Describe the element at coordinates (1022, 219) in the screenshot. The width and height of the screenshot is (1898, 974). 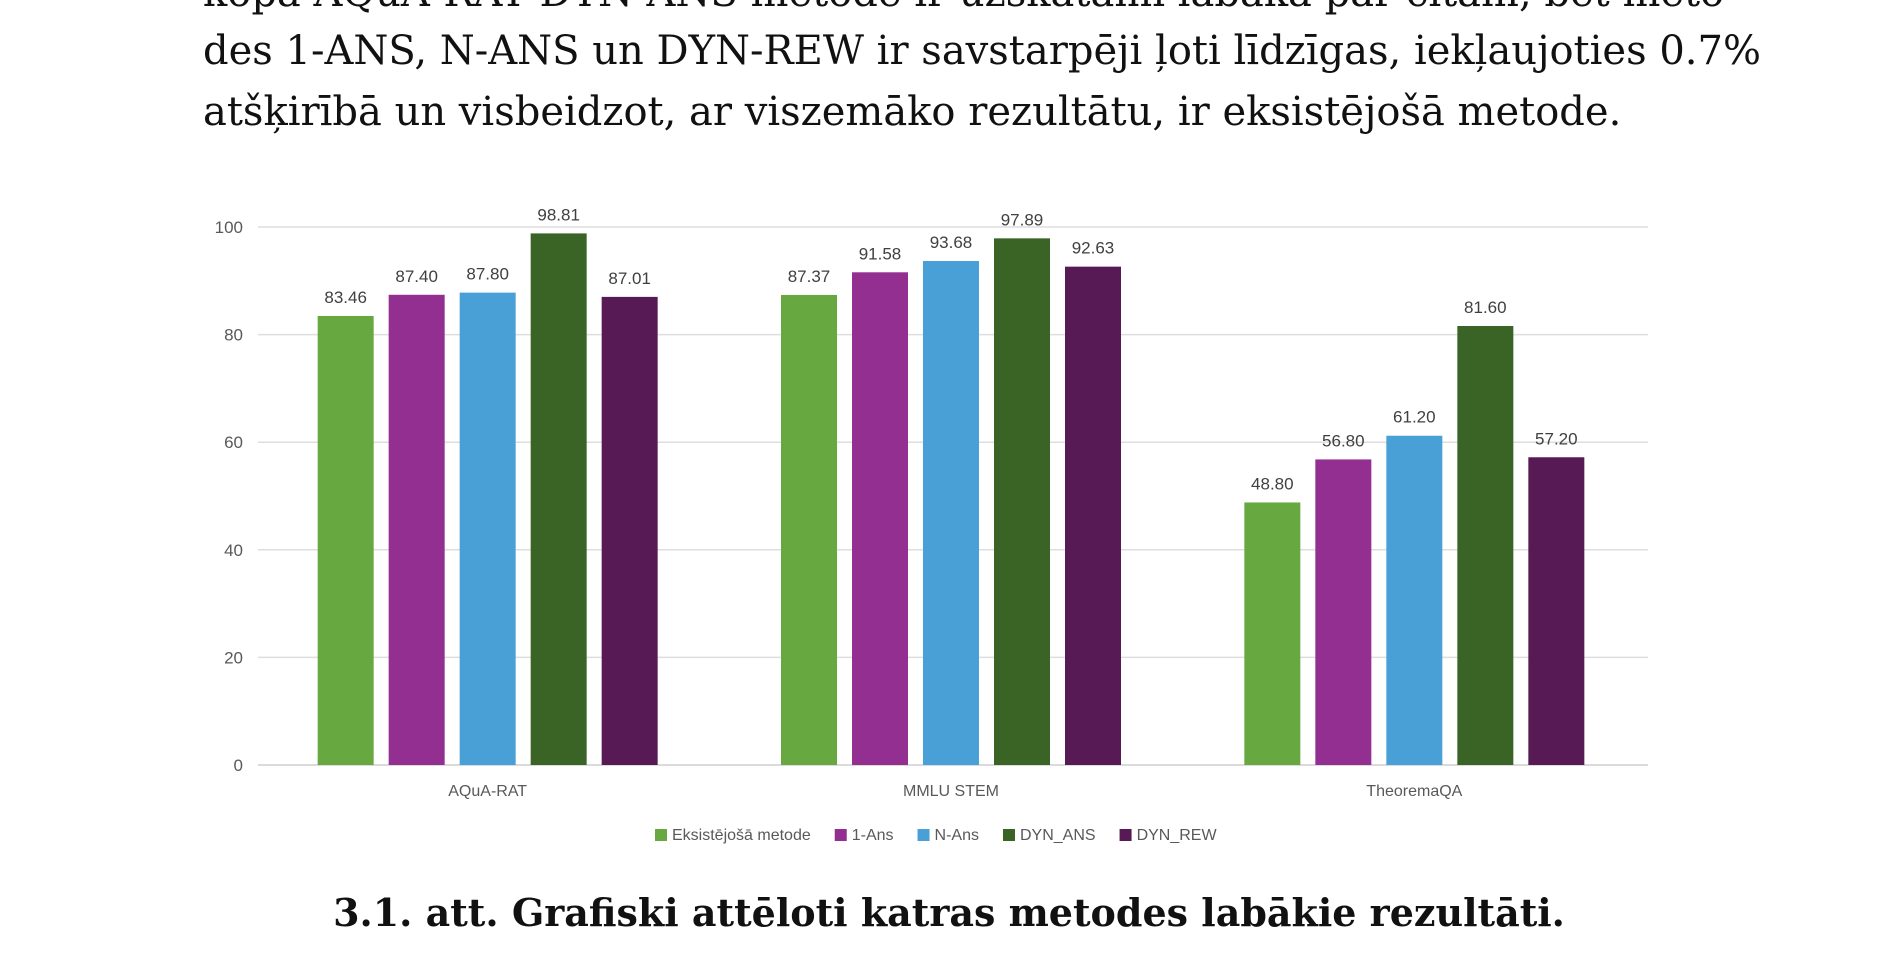
I see `bar-value-label: 97.89` at that location.